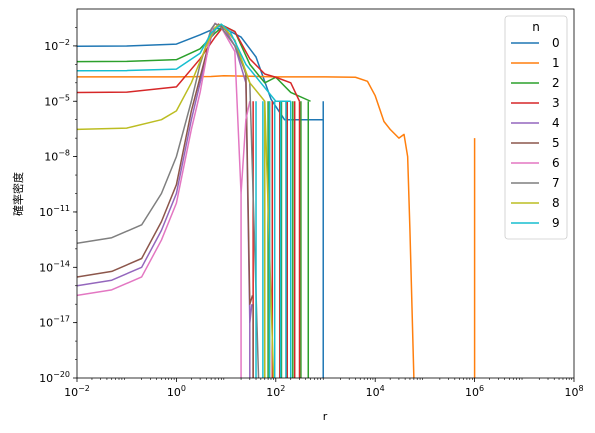 The width and height of the screenshot is (595, 433). I want to click on legend: n 0 1 2 3 4 5 6 7 8 9, so click(536, 127).